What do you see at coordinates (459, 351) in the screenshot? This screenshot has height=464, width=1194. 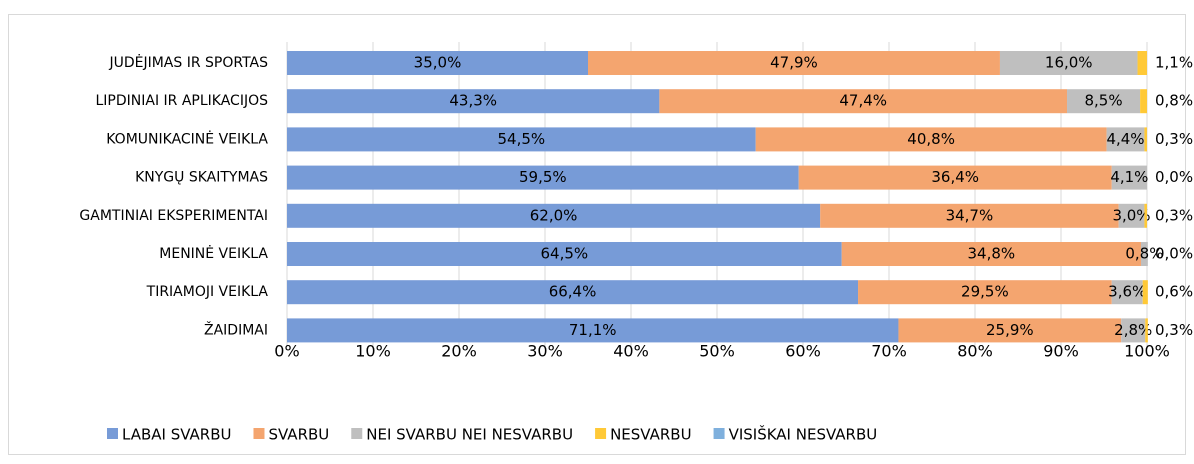 I see `x-tick-label: 20%` at bounding box center [459, 351].